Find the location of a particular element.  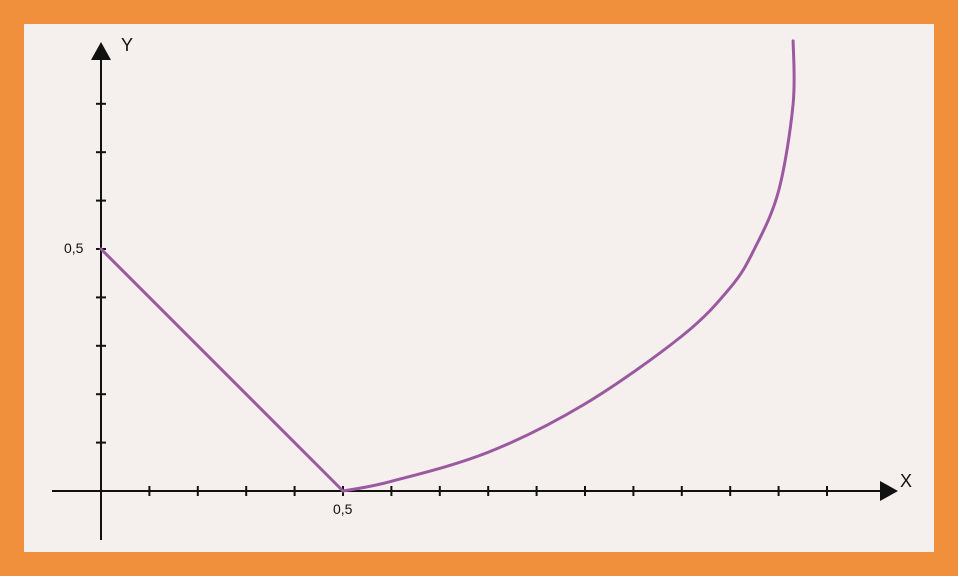

x-ticks is located at coordinates (488, 491).